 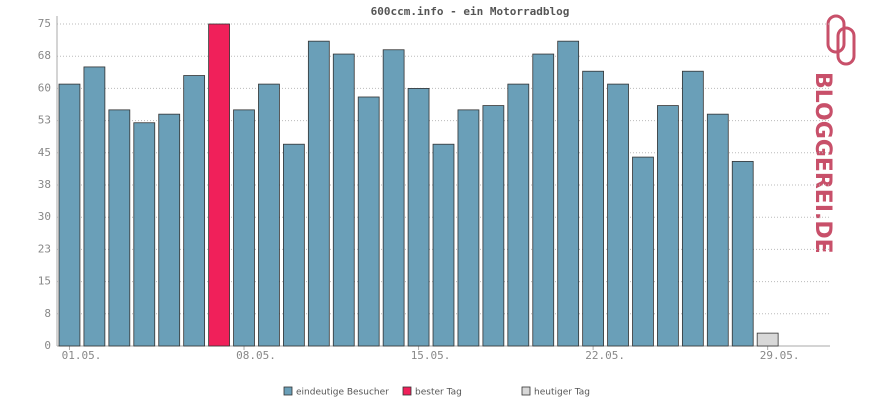 What do you see at coordinates (44, 120) in the screenshot?
I see `y-tick-label: 53` at bounding box center [44, 120].